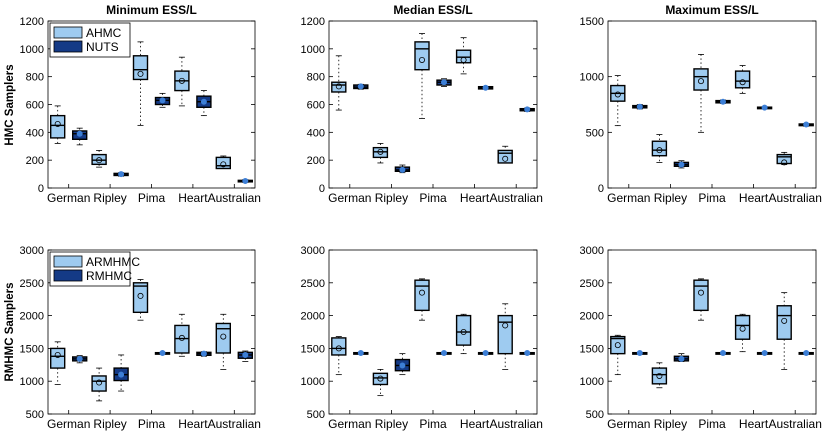 The height and width of the screenshot is (436, 830). I want to click on y-tick-label: 2500, so click(313, 284).